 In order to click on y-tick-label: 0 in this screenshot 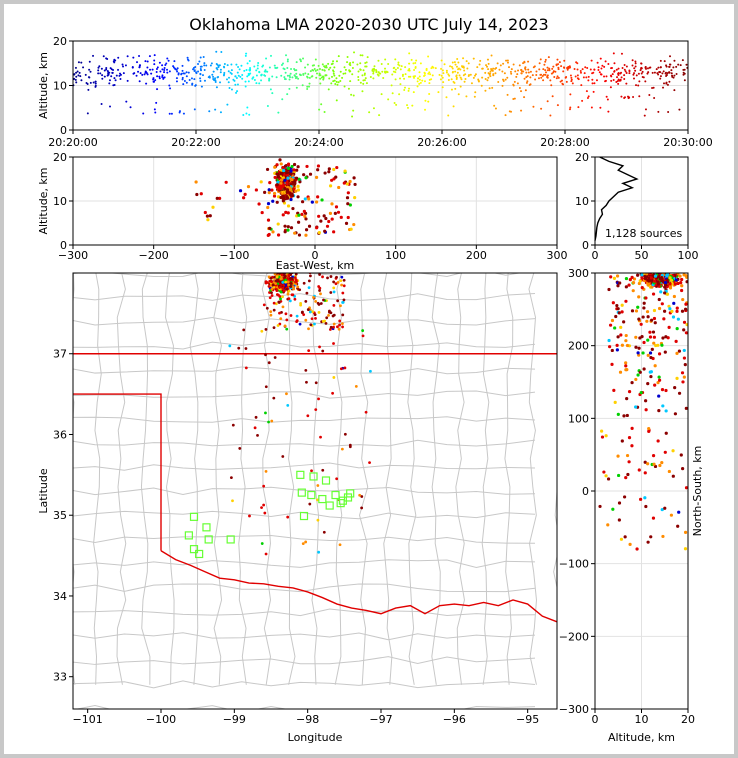, I will do `click(63, 130)`.